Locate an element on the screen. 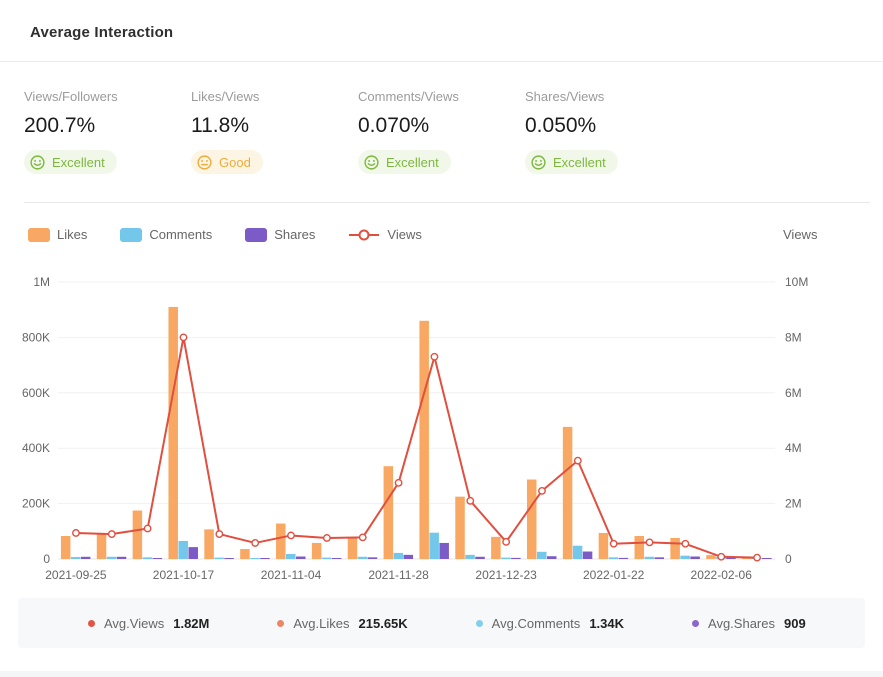 This screenshot has width=883, height=677. svg-text: 6M is located at coordinates (793, 392).